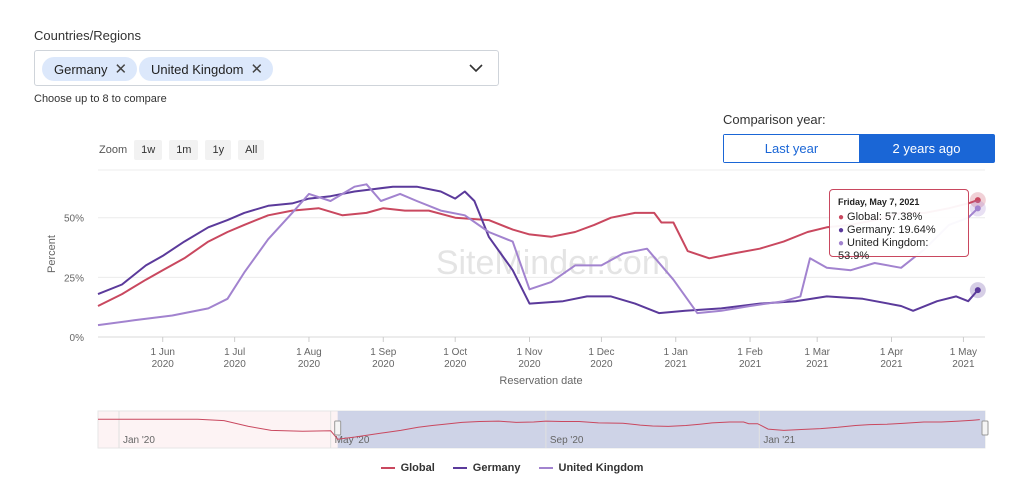 The width and height of the screenshot is (1024, 502). Describe the element at coordinates (455, 352) in the screenshot. I see `x-tick-label: 1 Oct` at that location.